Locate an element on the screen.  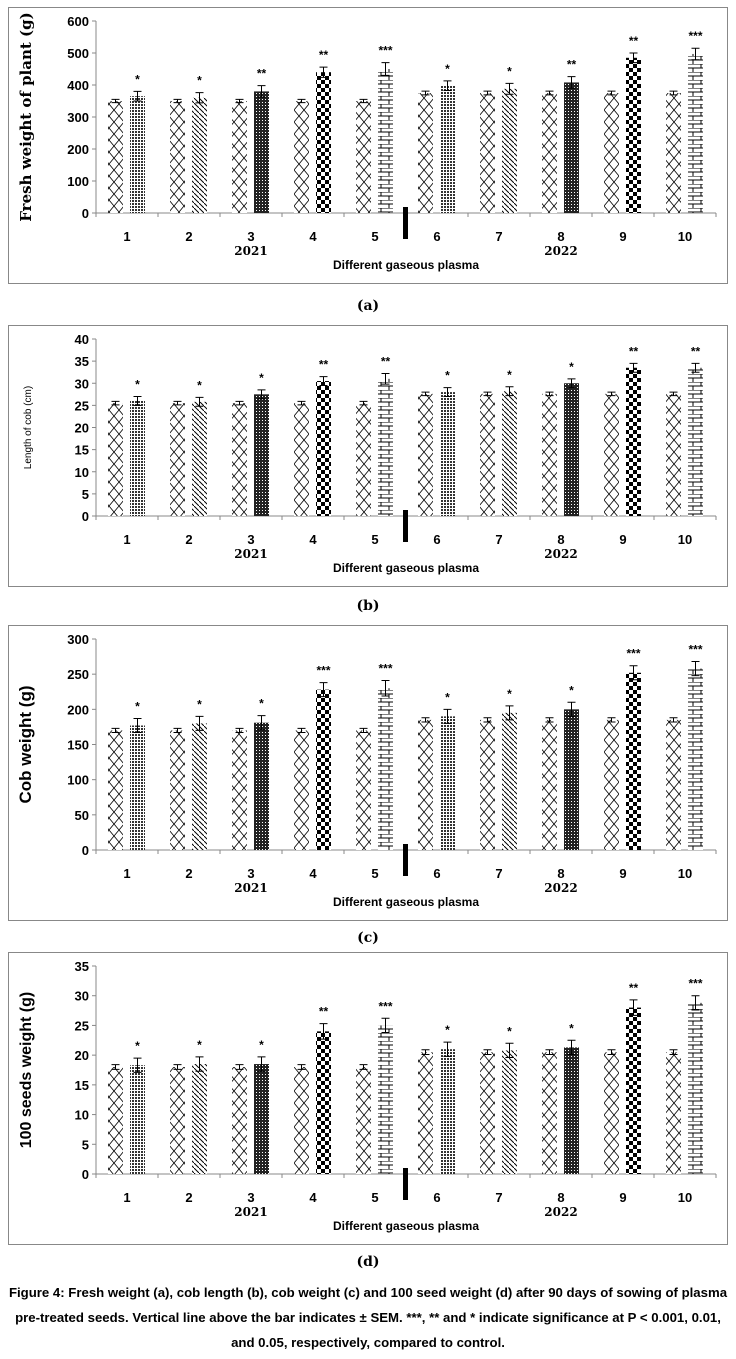
x-tick-label: 2 is located at coordinates (188, 1197).